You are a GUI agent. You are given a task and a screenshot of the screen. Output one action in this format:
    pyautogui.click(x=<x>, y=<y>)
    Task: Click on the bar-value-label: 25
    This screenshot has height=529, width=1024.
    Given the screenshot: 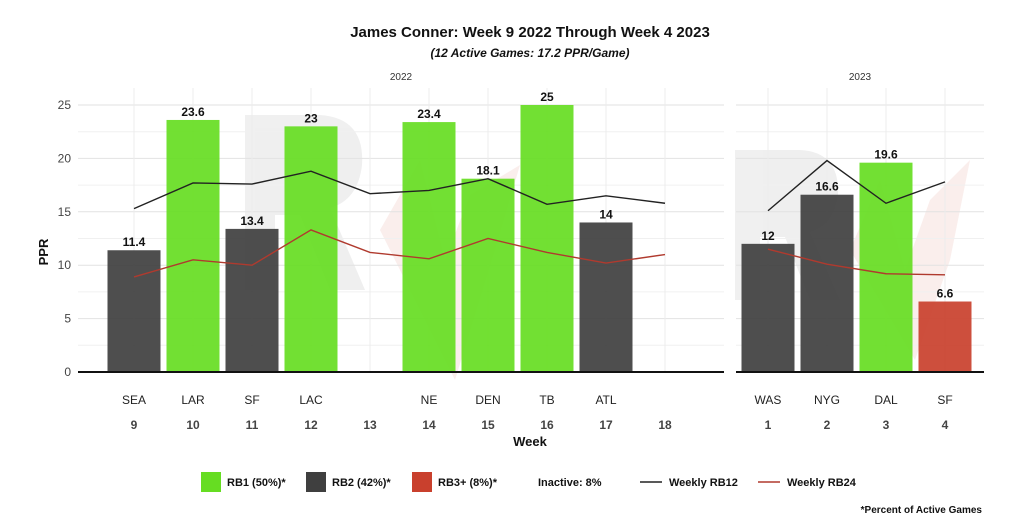 What is the action you would take?
    pyautogui.click(x=547, y=97)
    